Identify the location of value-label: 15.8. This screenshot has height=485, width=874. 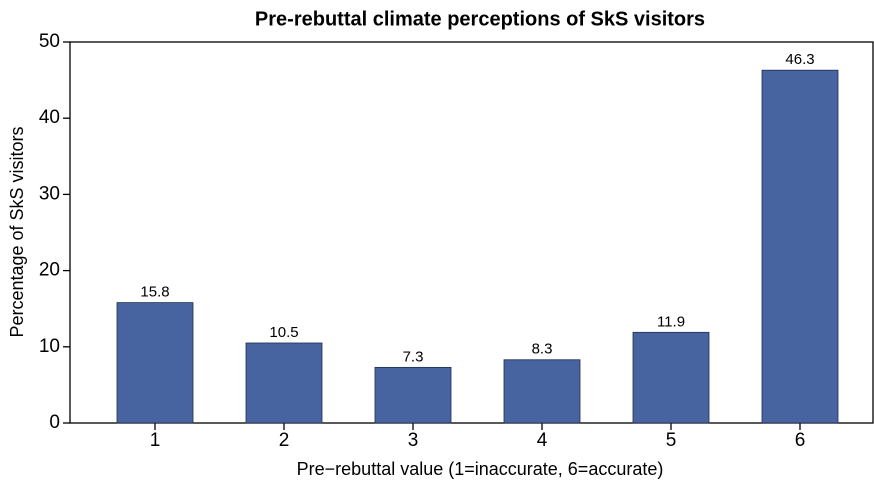
(154, 292).